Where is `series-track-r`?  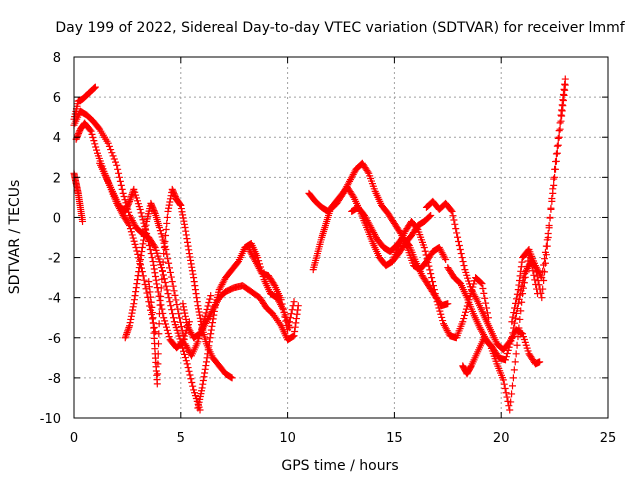
series-track-r is located at coordinates (538, 203).